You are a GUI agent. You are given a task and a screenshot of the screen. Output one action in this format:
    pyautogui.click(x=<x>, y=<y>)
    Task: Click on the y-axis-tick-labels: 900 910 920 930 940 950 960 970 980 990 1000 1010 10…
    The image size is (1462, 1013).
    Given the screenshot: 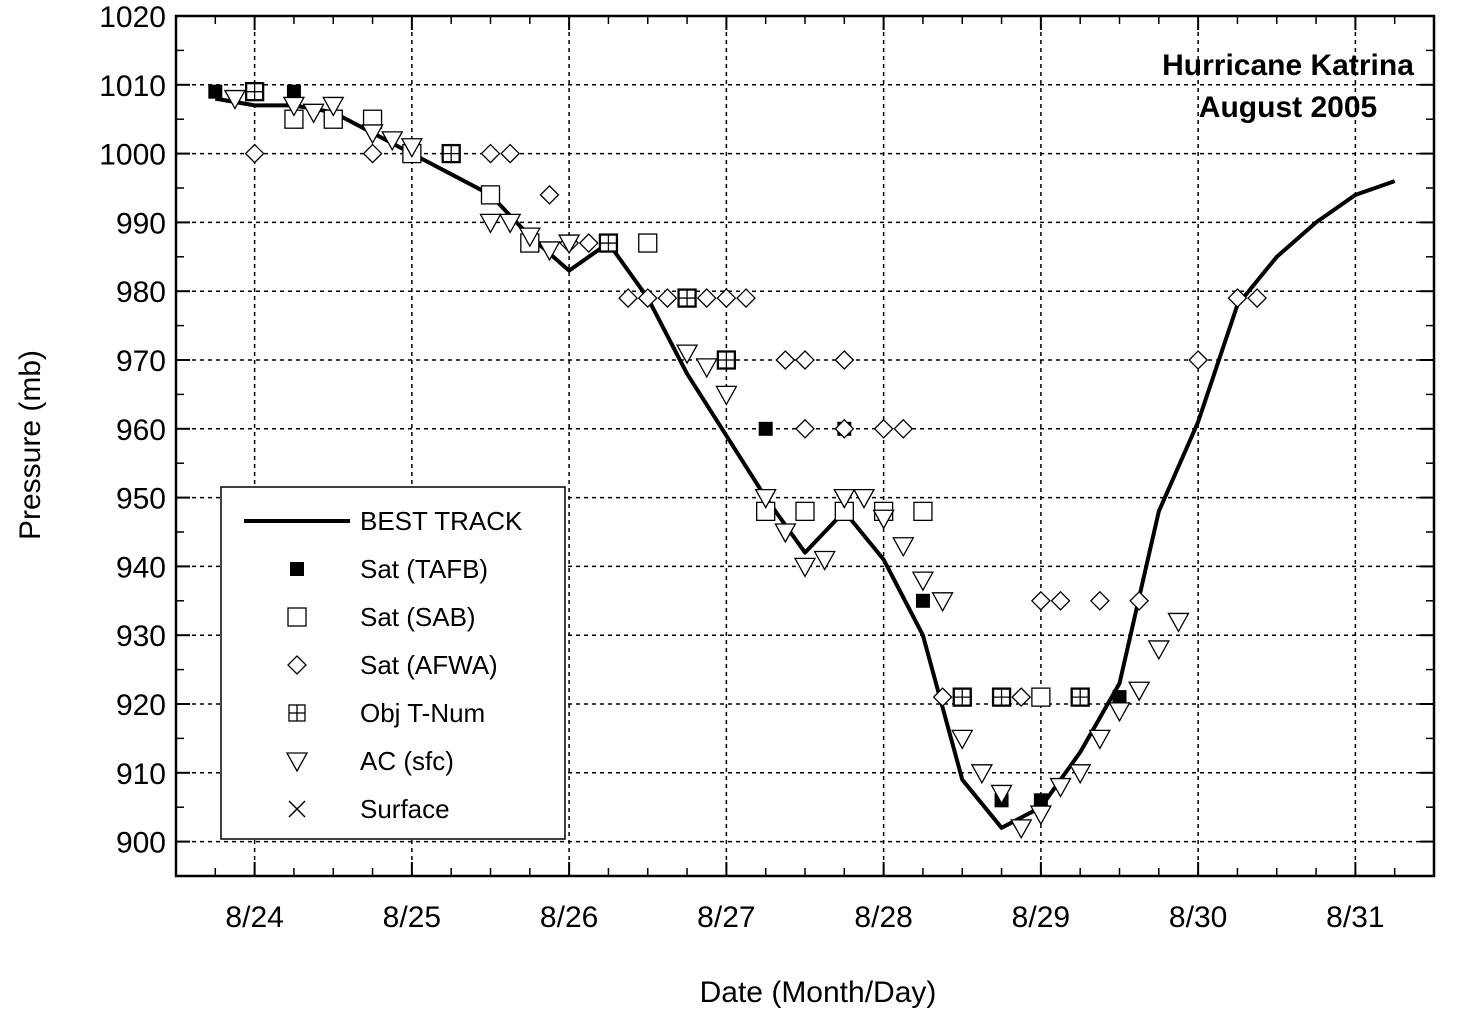 What is the action you would take?
    pyautogui.click(x=132, y=430)
    